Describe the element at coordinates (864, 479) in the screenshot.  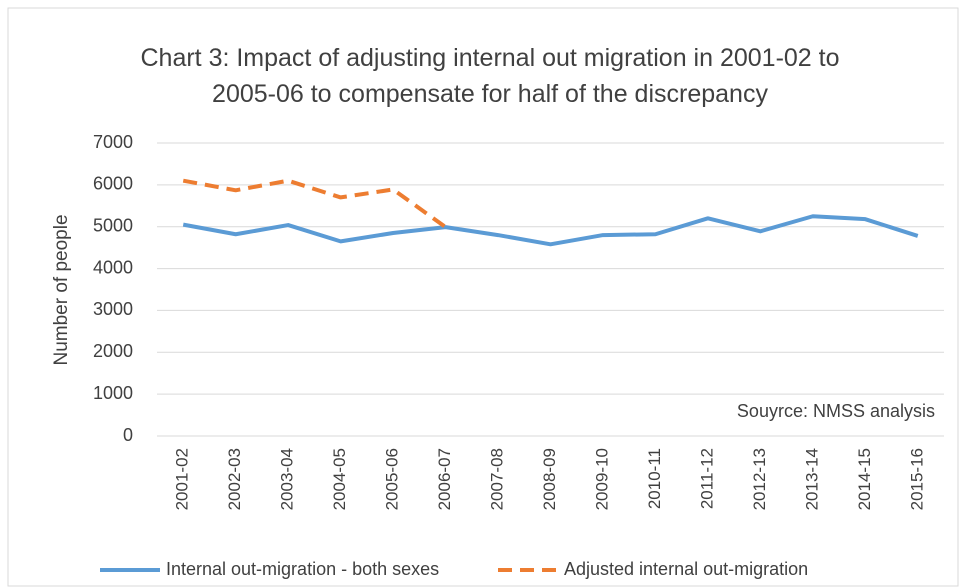
I see `x-tick-label: 2014-15` at that location.